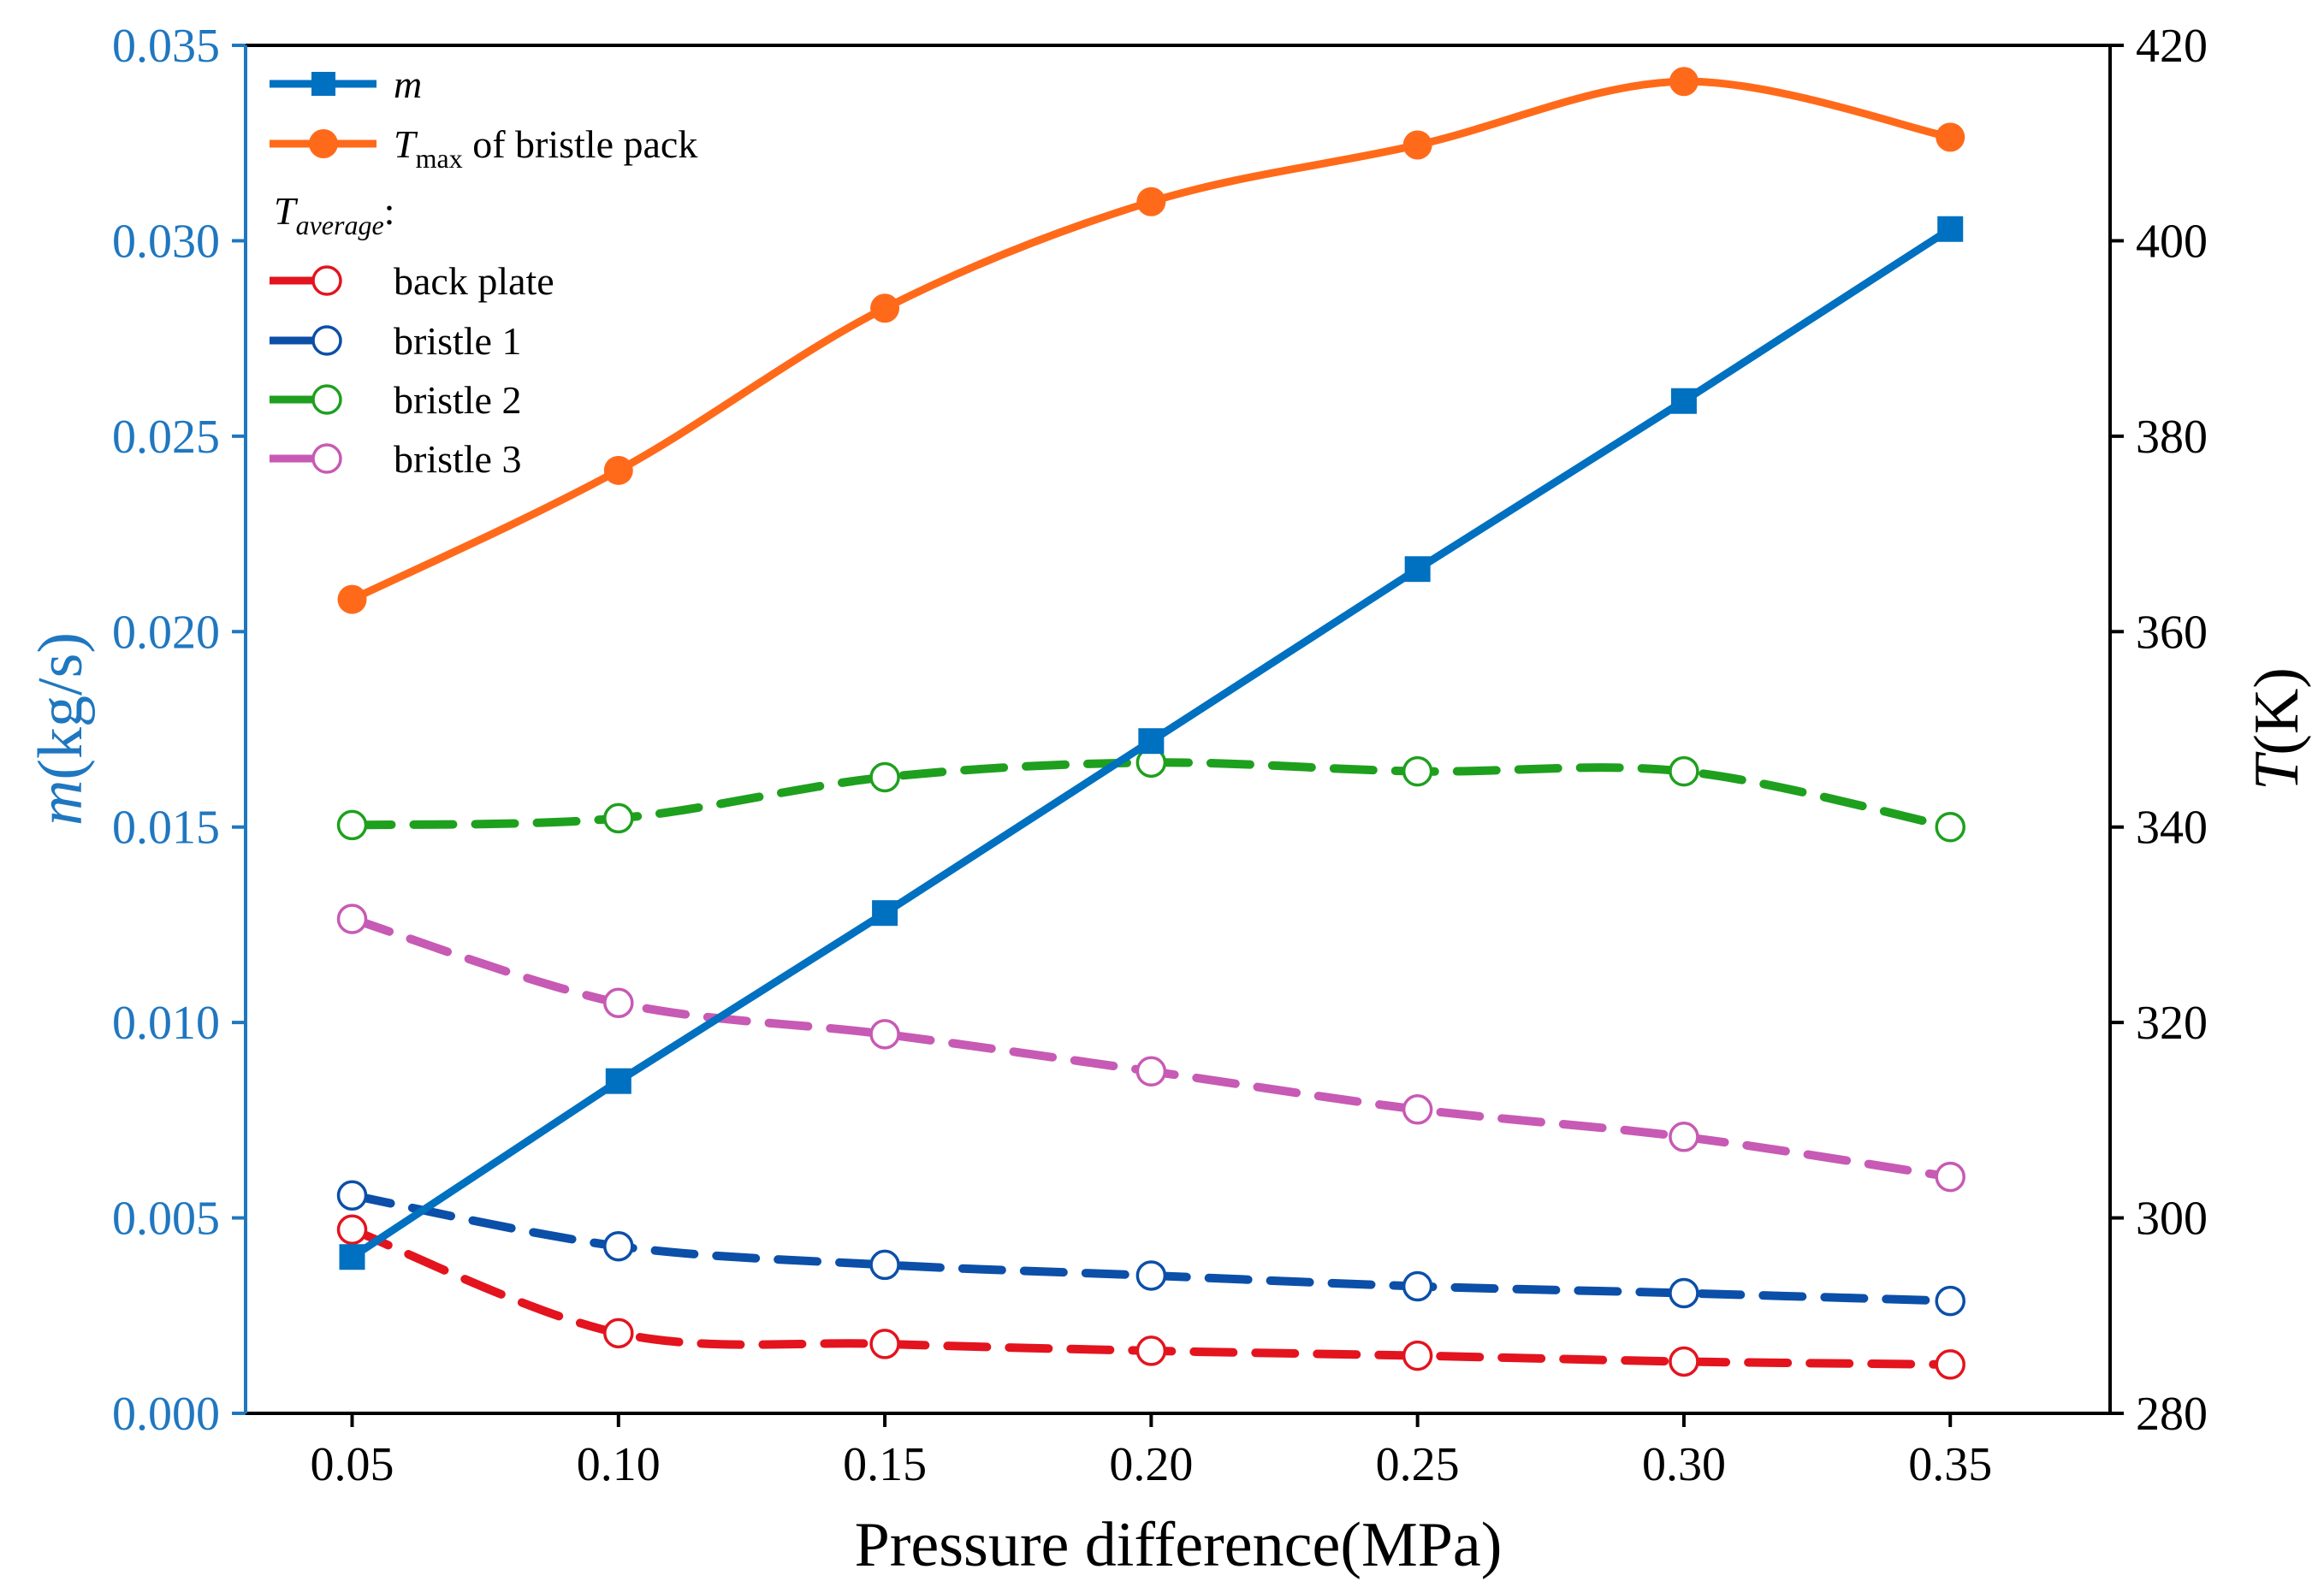  What do you see at coordinates (1684, 1464) in the screenshot?
I see `x-tick-label: 0.30` at bounding box center [1684, 1464].